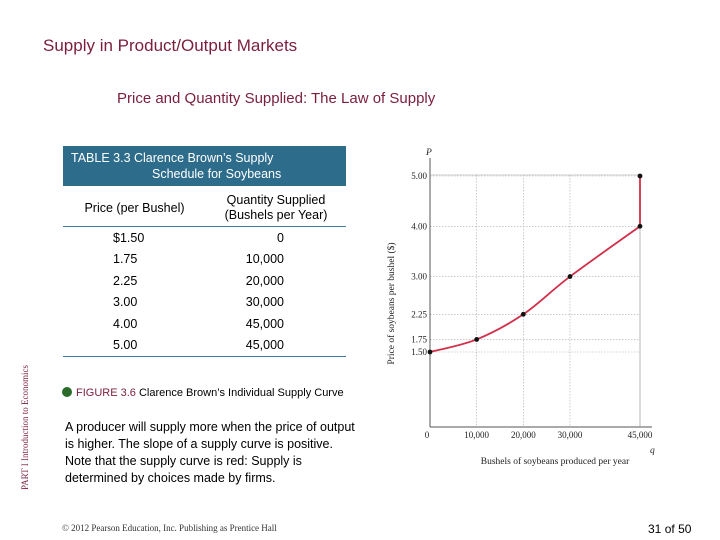  Describe the element at coordinates (129, 237) in the screenshot. I see `price-cell: $1.50` at that location.